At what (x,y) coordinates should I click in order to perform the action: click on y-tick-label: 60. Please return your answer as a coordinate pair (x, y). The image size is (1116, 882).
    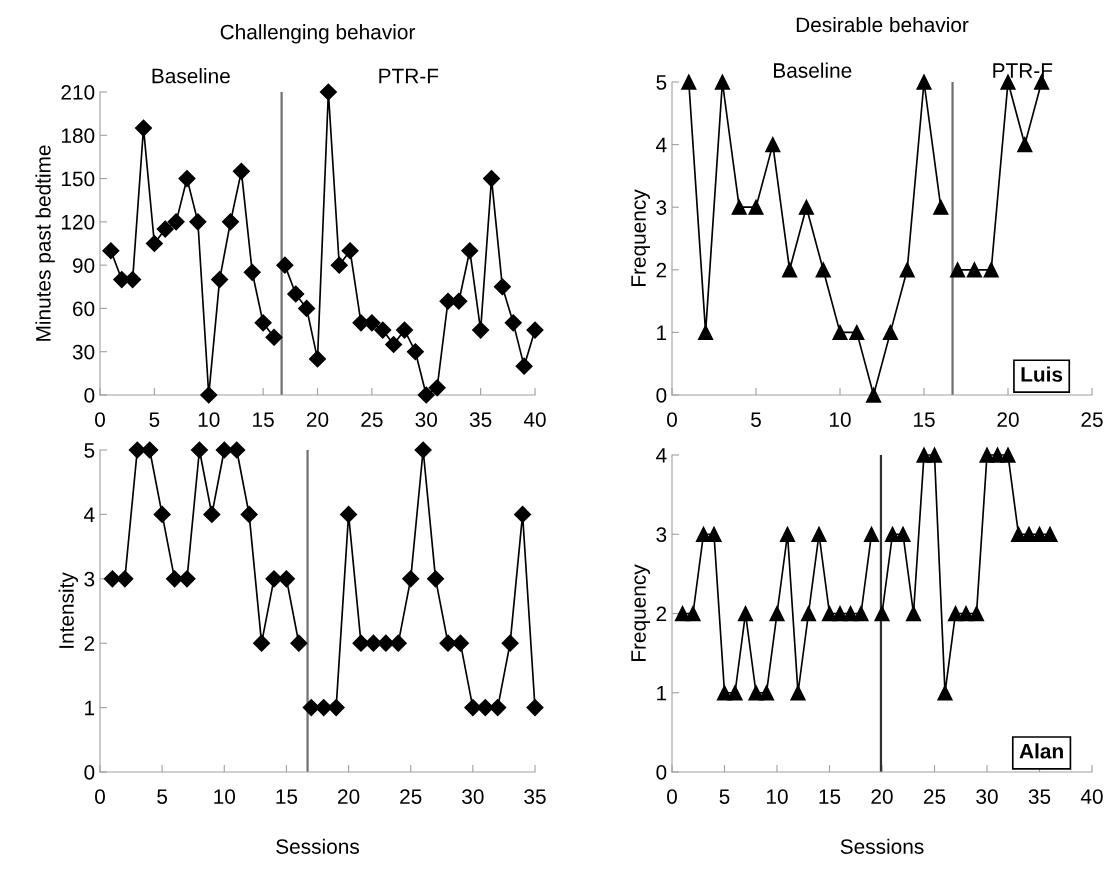
    Looking at the image, I should click on (84, 309).